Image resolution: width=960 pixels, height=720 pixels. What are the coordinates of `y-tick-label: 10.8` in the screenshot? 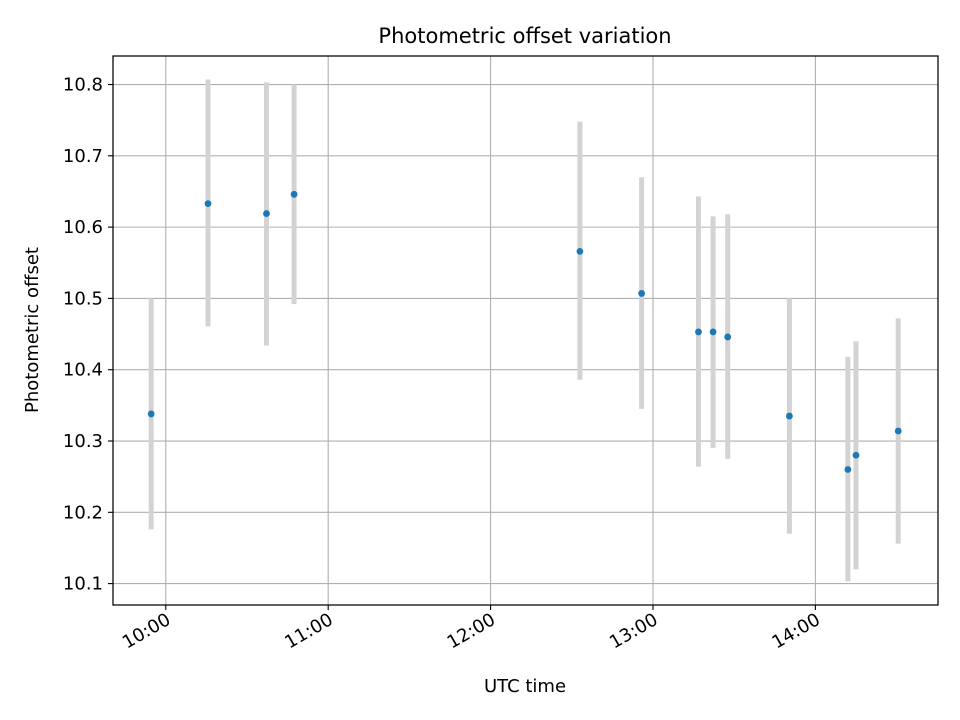 It's located at (83, 85).